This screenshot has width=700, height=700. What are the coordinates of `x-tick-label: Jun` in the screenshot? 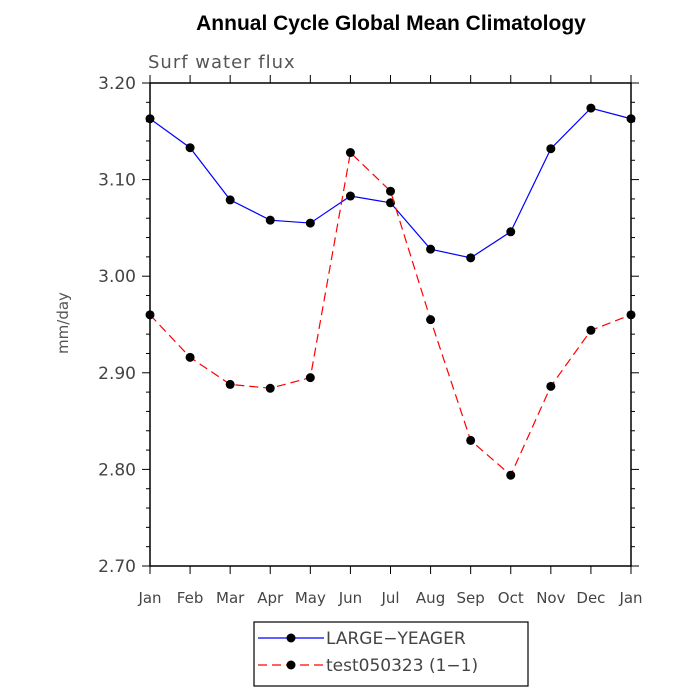 It's located at (350, 598).